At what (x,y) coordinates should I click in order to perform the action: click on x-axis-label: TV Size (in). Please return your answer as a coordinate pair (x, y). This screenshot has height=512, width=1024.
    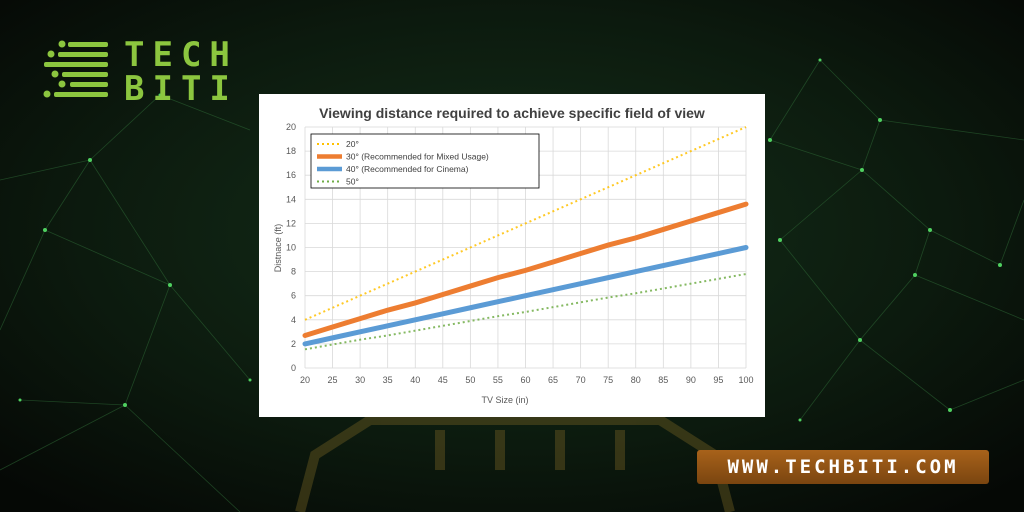
    Looking at the image, I should click on (504, 400).